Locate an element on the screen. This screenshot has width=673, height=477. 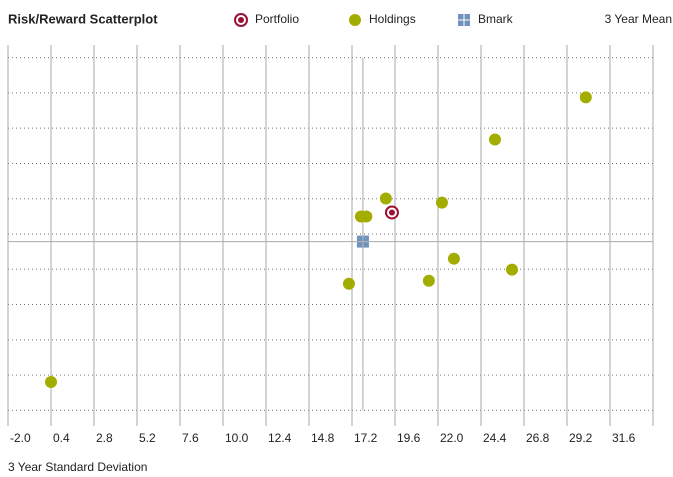
x-tick-label: 0.4 is located at coordinates (61, 438).